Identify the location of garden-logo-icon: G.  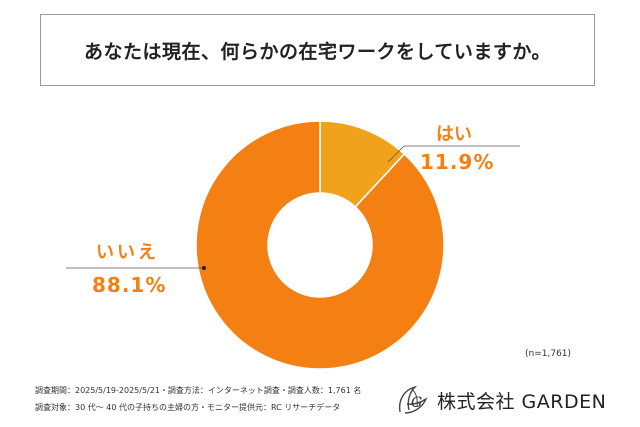
(413, 399).